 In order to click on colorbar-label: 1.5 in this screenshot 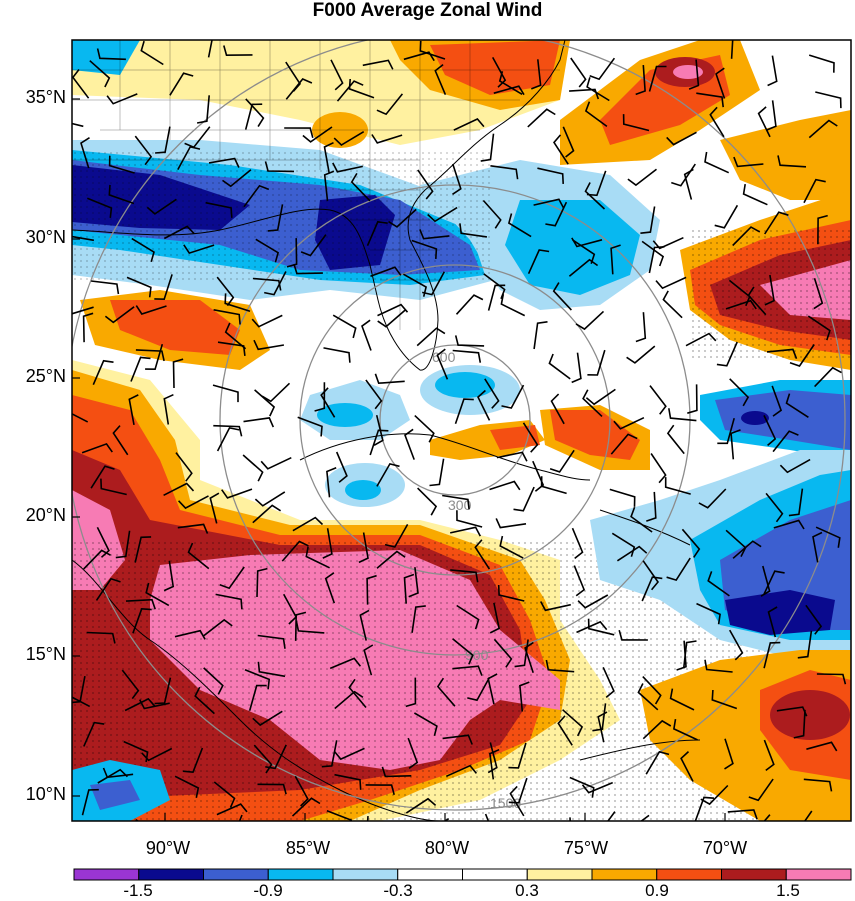, I will do `click(788, 890)`.